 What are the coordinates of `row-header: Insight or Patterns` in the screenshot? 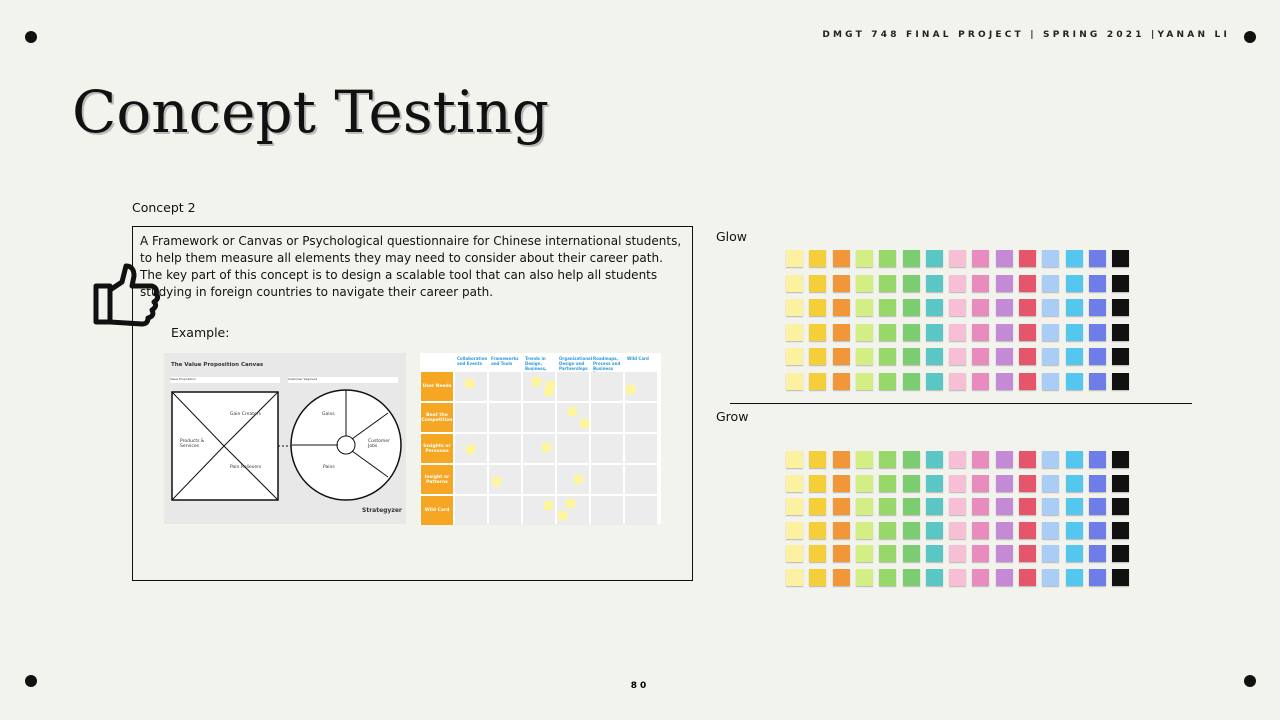 It's located at (437, 479).